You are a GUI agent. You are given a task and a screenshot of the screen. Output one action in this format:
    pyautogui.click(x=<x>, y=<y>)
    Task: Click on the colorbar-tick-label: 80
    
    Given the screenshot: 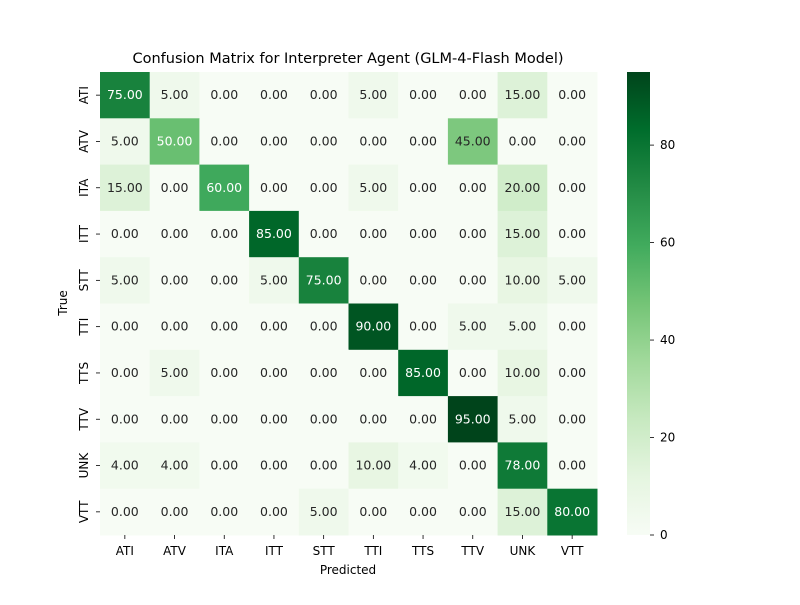 What is the action you would take?
    pyautogui.click(x=667, y=145)
    